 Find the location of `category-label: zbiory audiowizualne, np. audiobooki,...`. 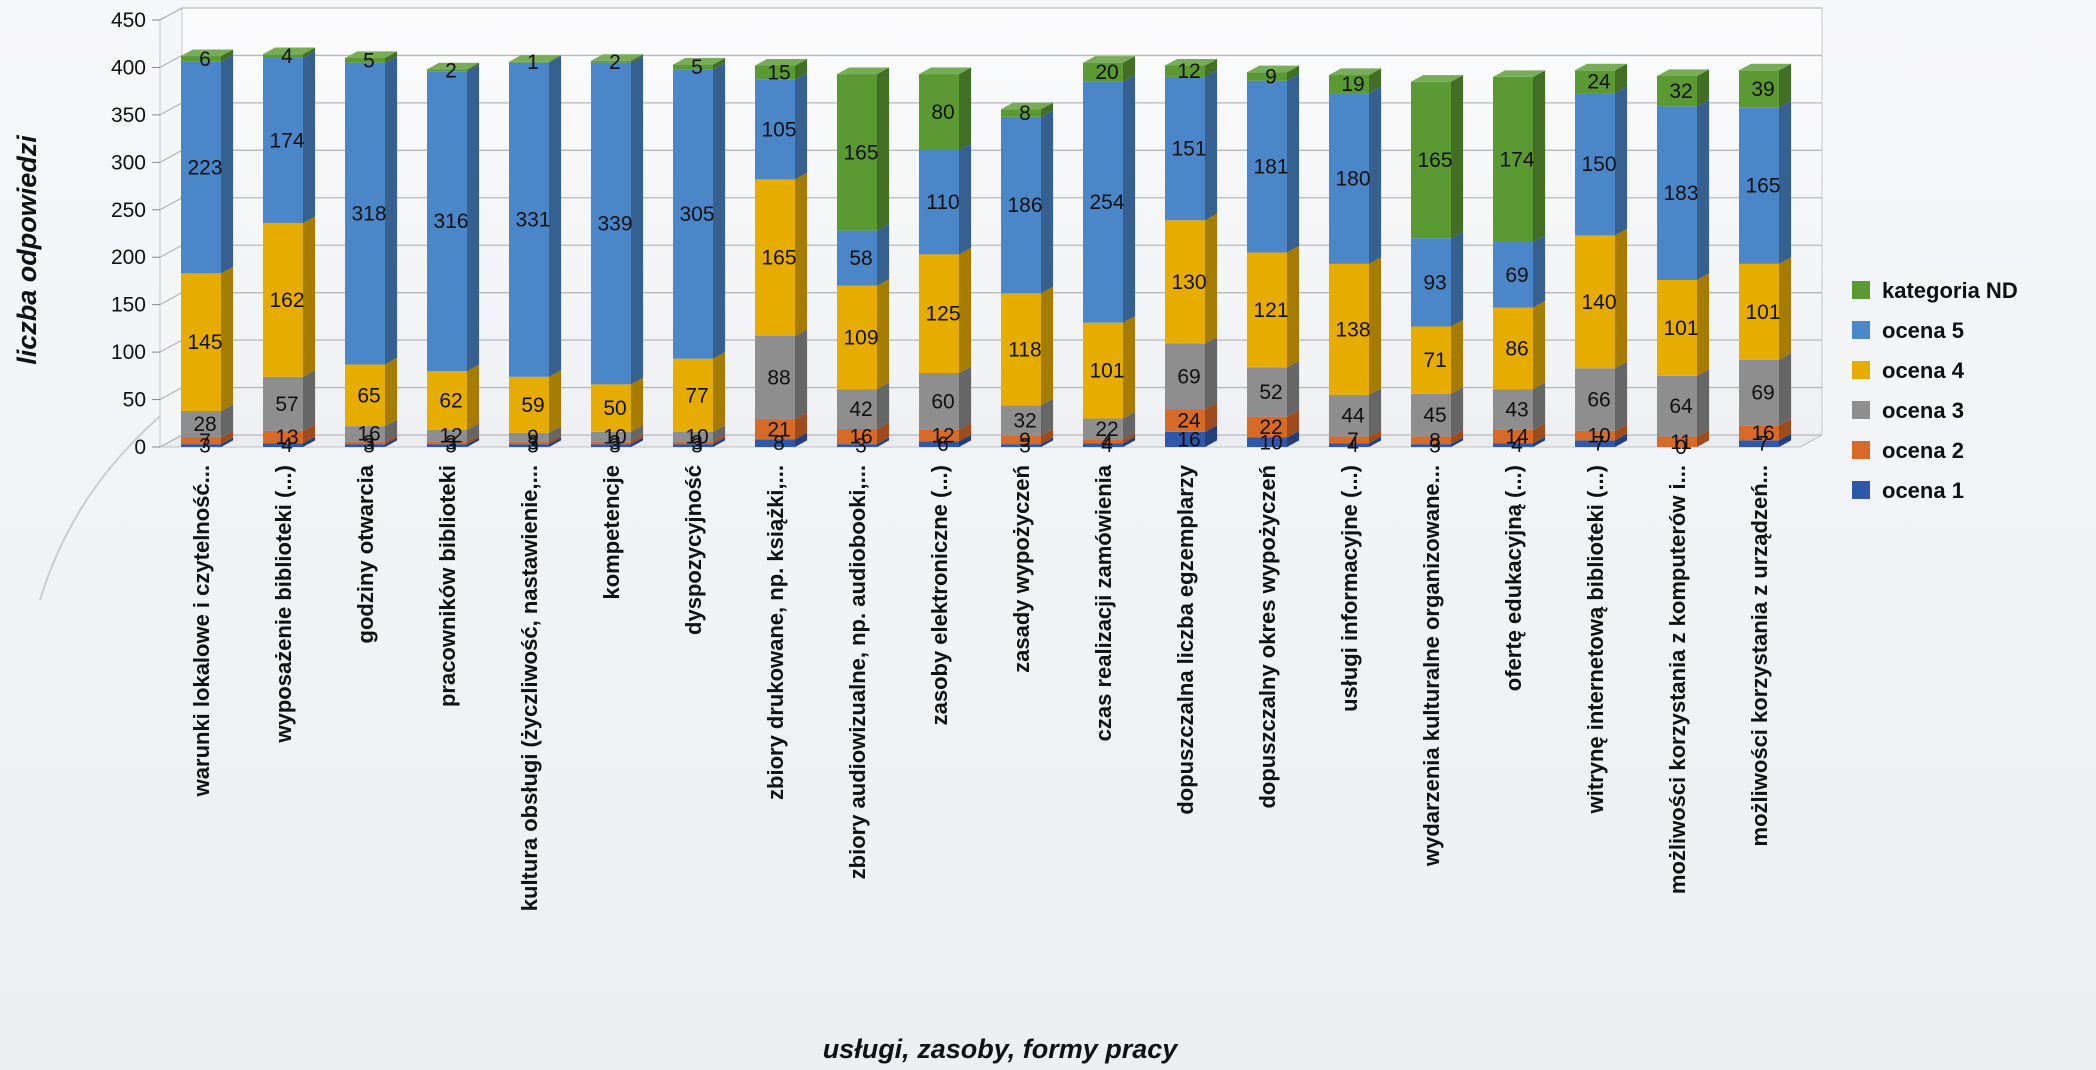

category-label: zbiory audiowizualne, np. audiobooki,... is located at coordinates (857, 672).